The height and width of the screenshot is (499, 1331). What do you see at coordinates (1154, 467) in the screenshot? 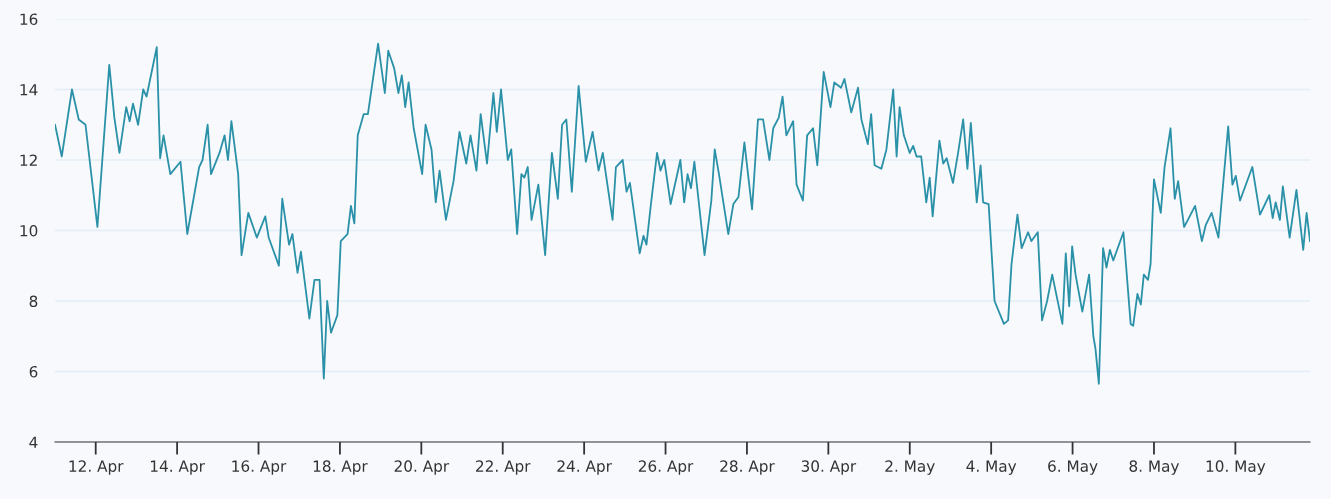
I see `x-tick-label: 8. May` at bounding box center [1154, 467].